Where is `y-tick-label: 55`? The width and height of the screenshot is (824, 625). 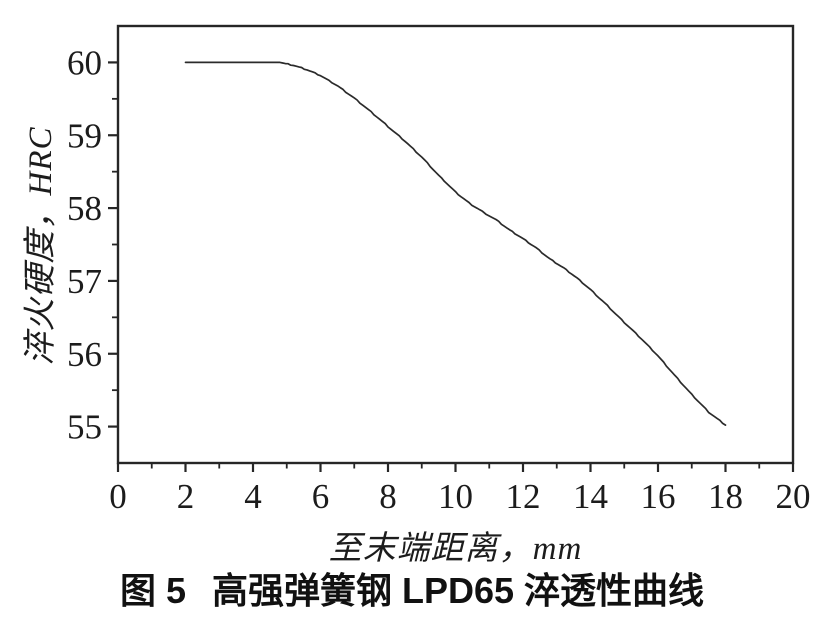 y-tick-label: 55 is located at coordinates (84, 427).